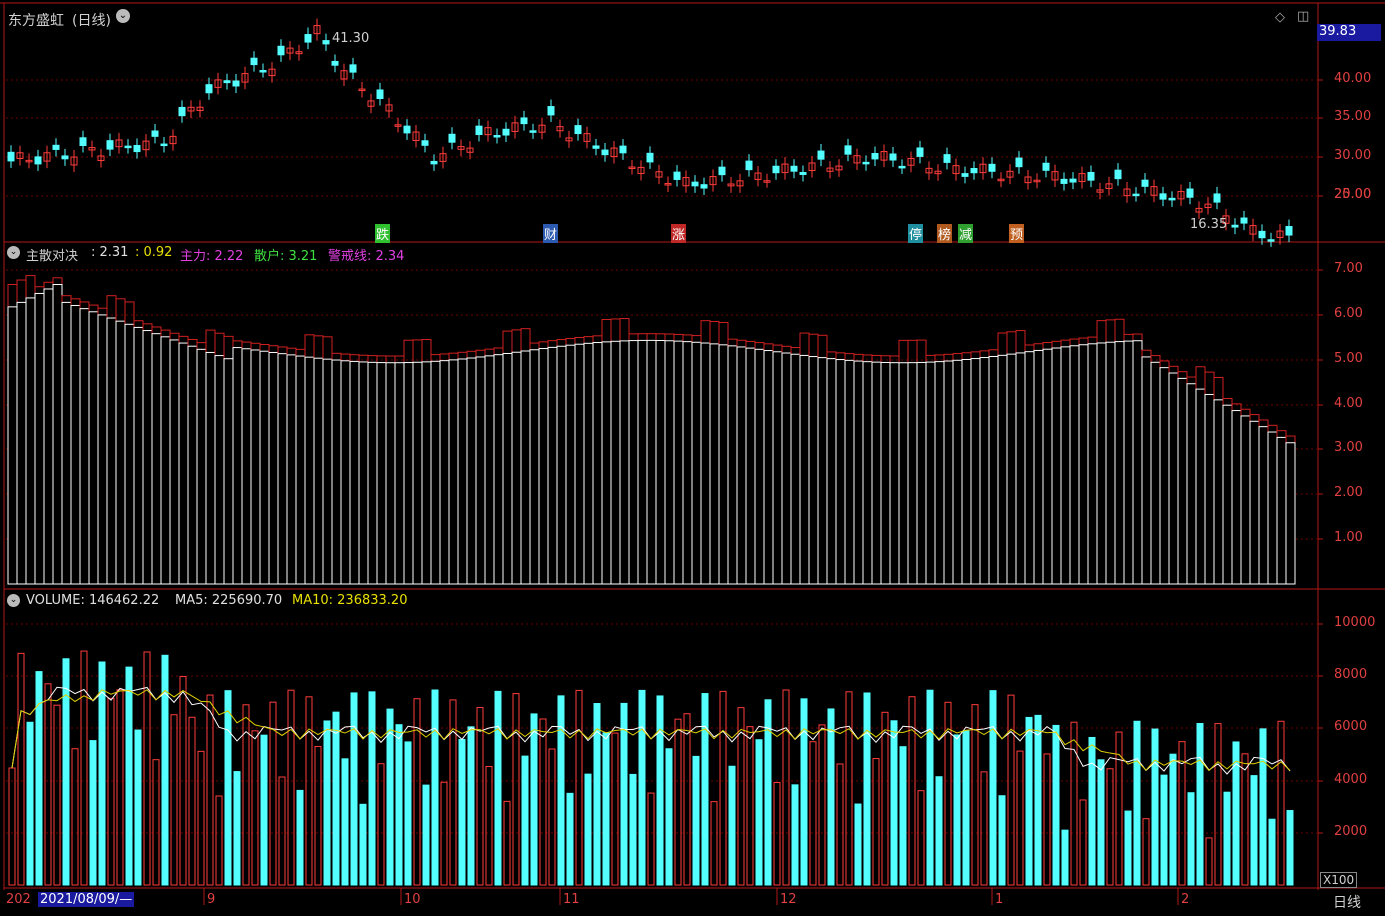 This screenshot has height=916, width=1385. What do you see at coordinates (1349, 32) in the screenshot?
I see `current-price-tag: 39.83` at bounding box center [1349, 32].